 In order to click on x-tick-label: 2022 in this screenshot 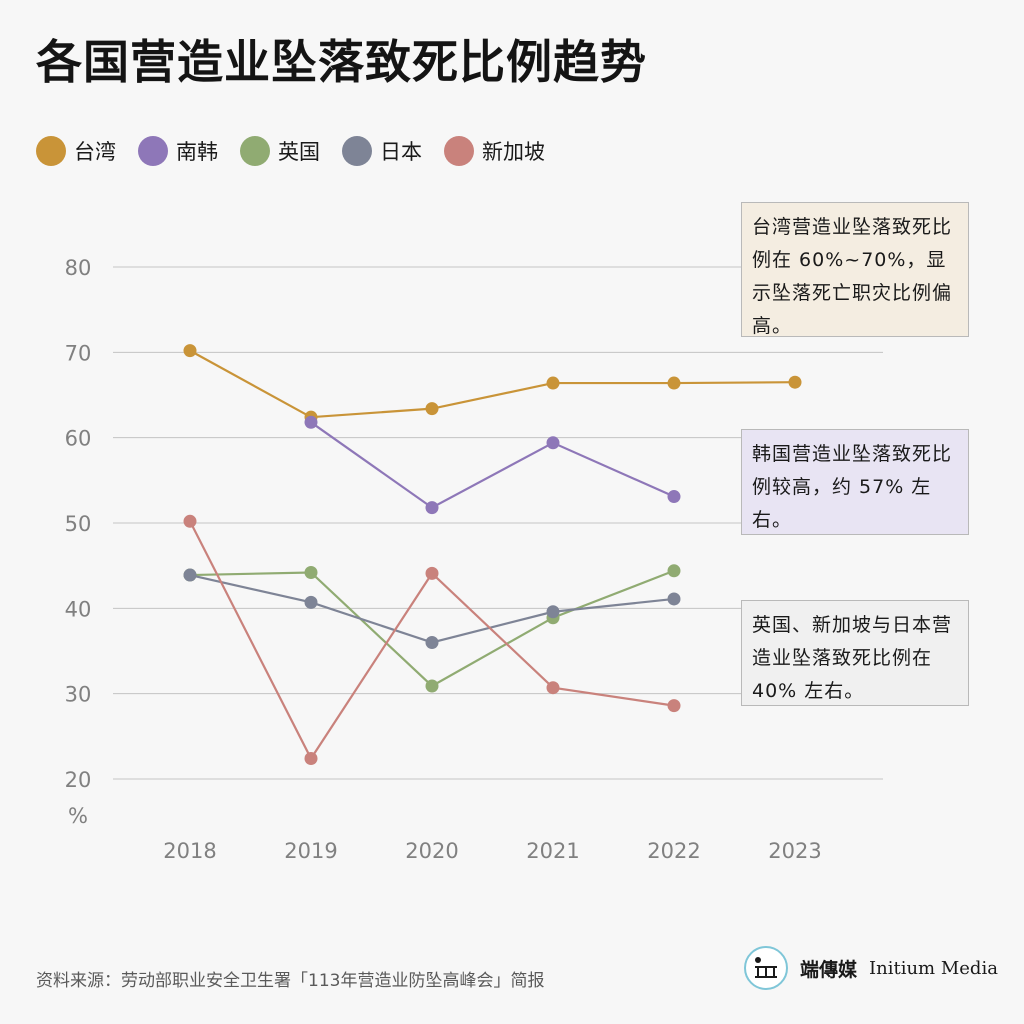, I will do `click(673, 851)`.